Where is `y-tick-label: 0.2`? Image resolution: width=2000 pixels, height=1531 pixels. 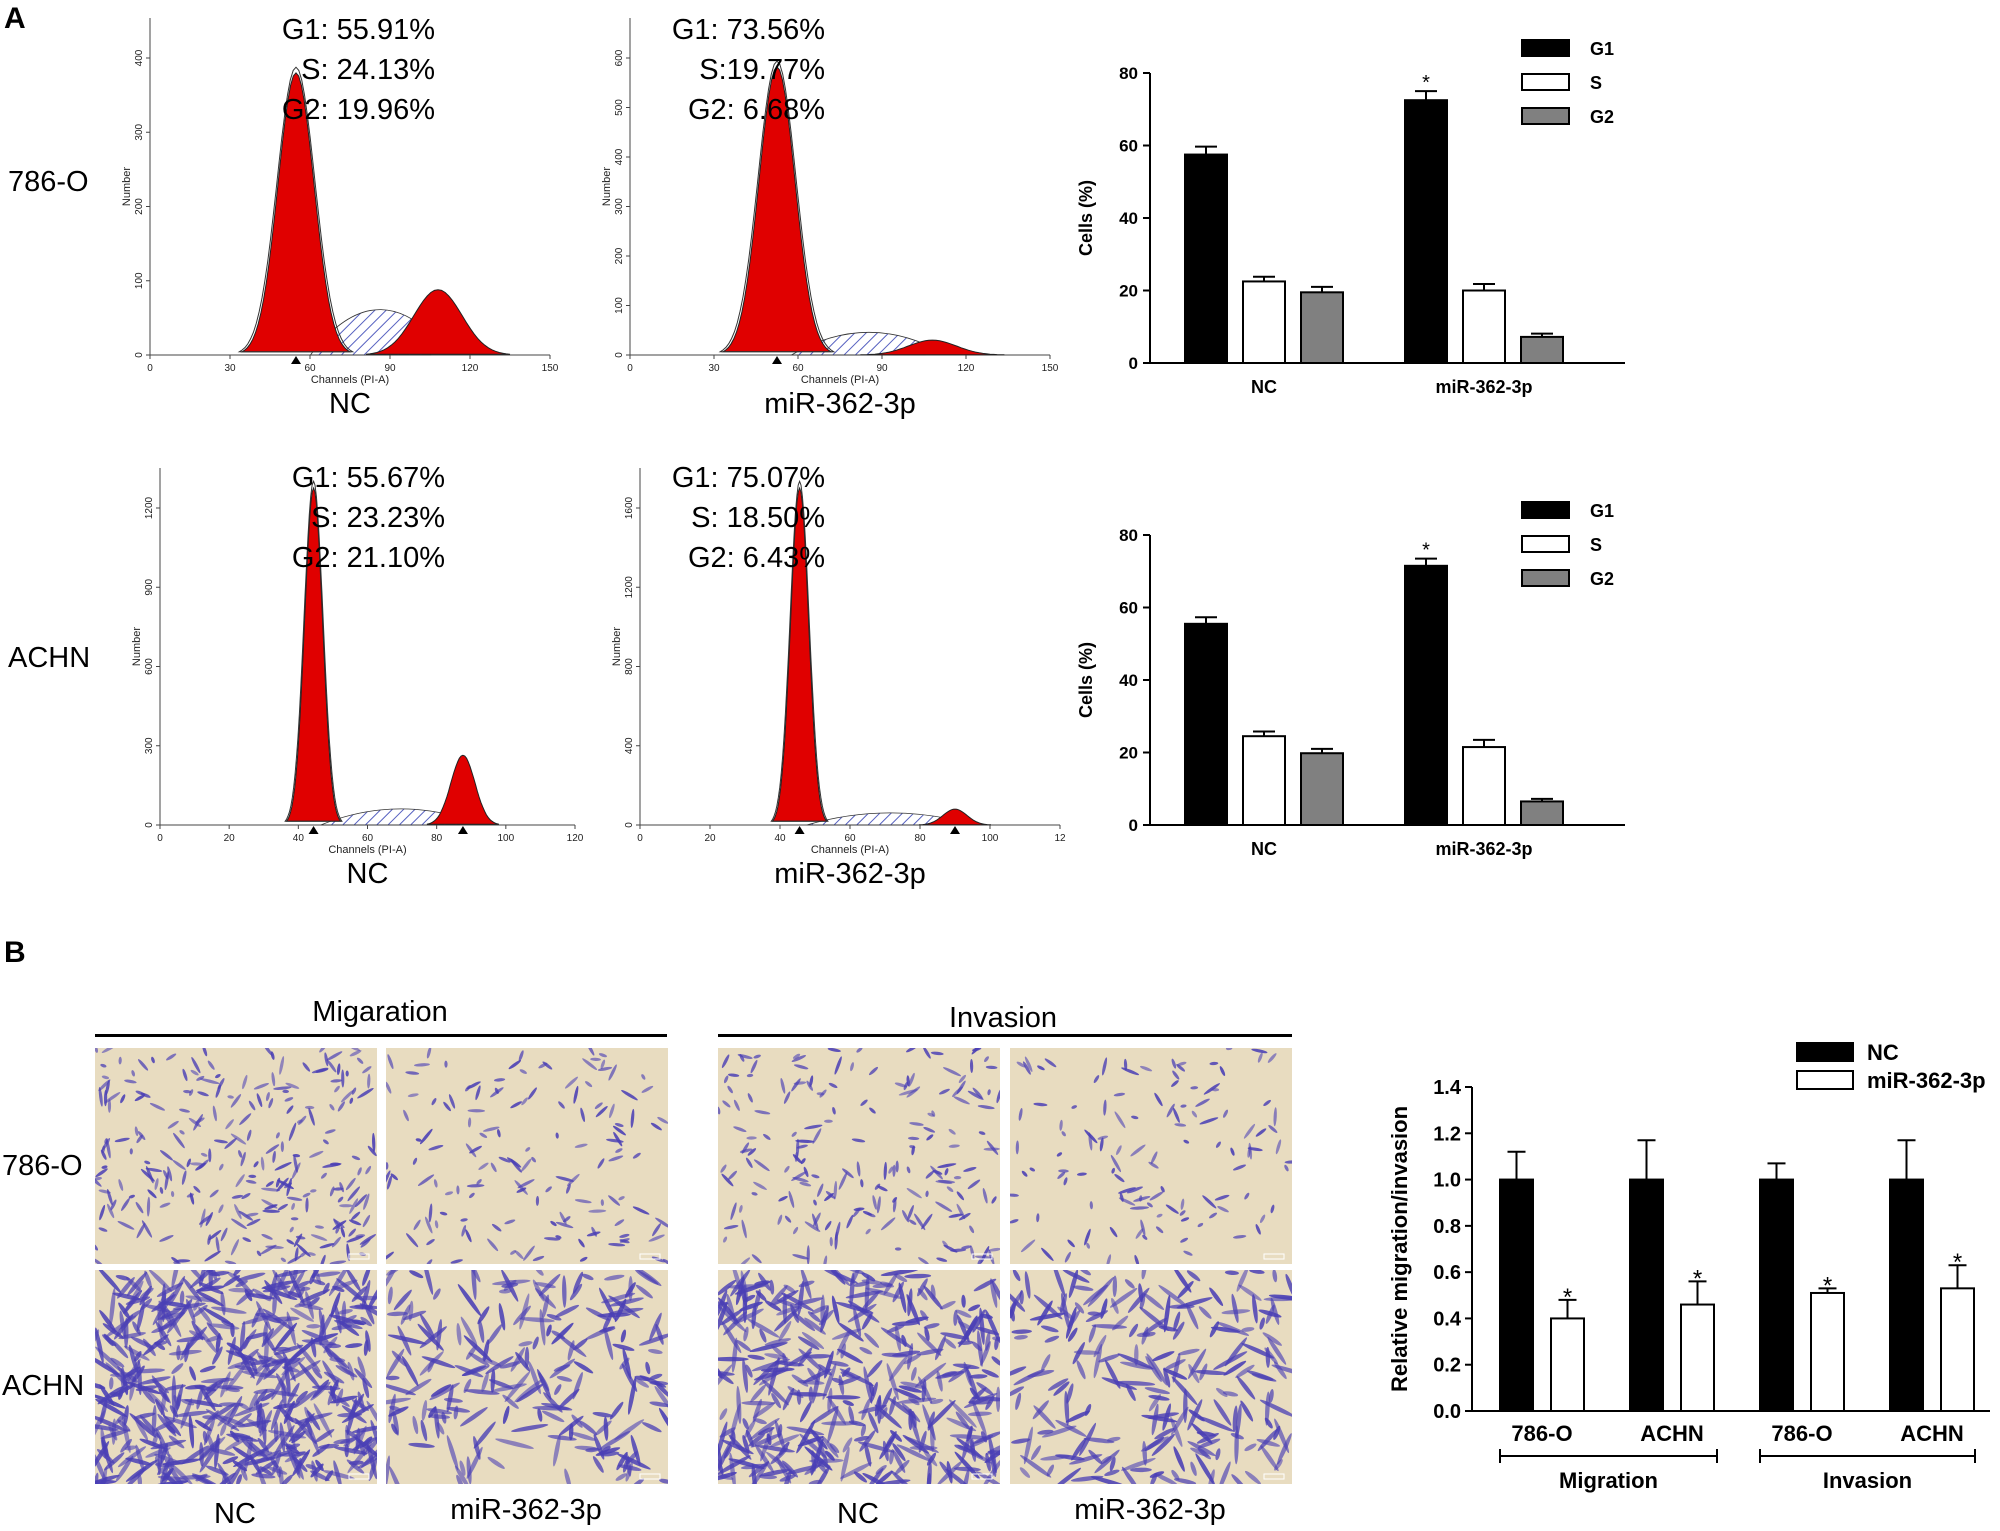
y-tick-label: 0.2 is located at coordinates (1447, 1366).